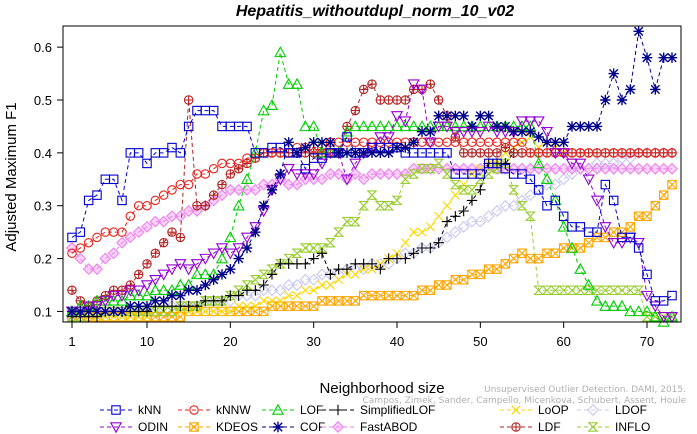  I want to click on legend-label: kNNW, so click(233, 410).